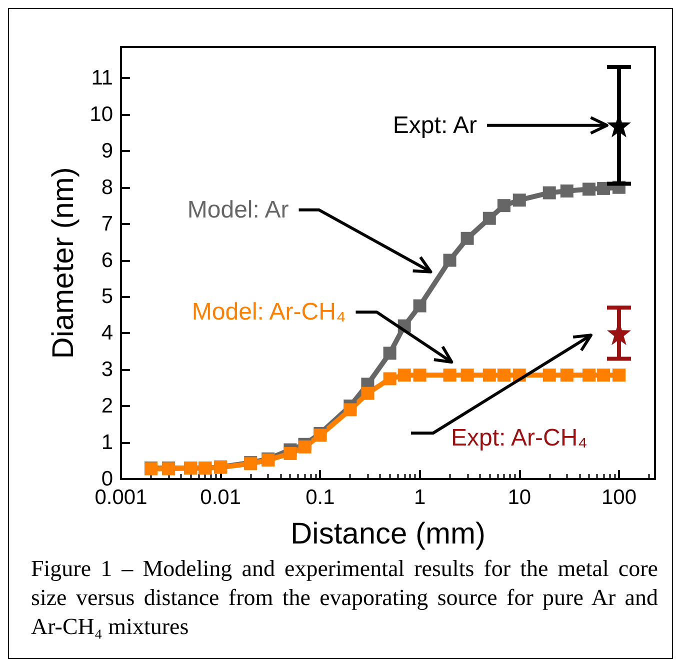 The image size is (685, 671). I want to click on y-axis-title: Diameter (nm), so click(63, 263).